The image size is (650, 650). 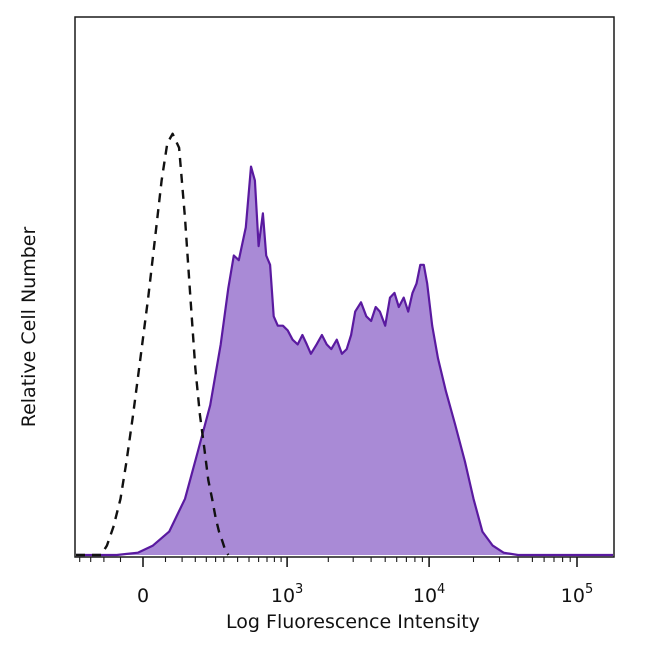 I want to click on x-axis-ticks, so click(x=328, y=562).